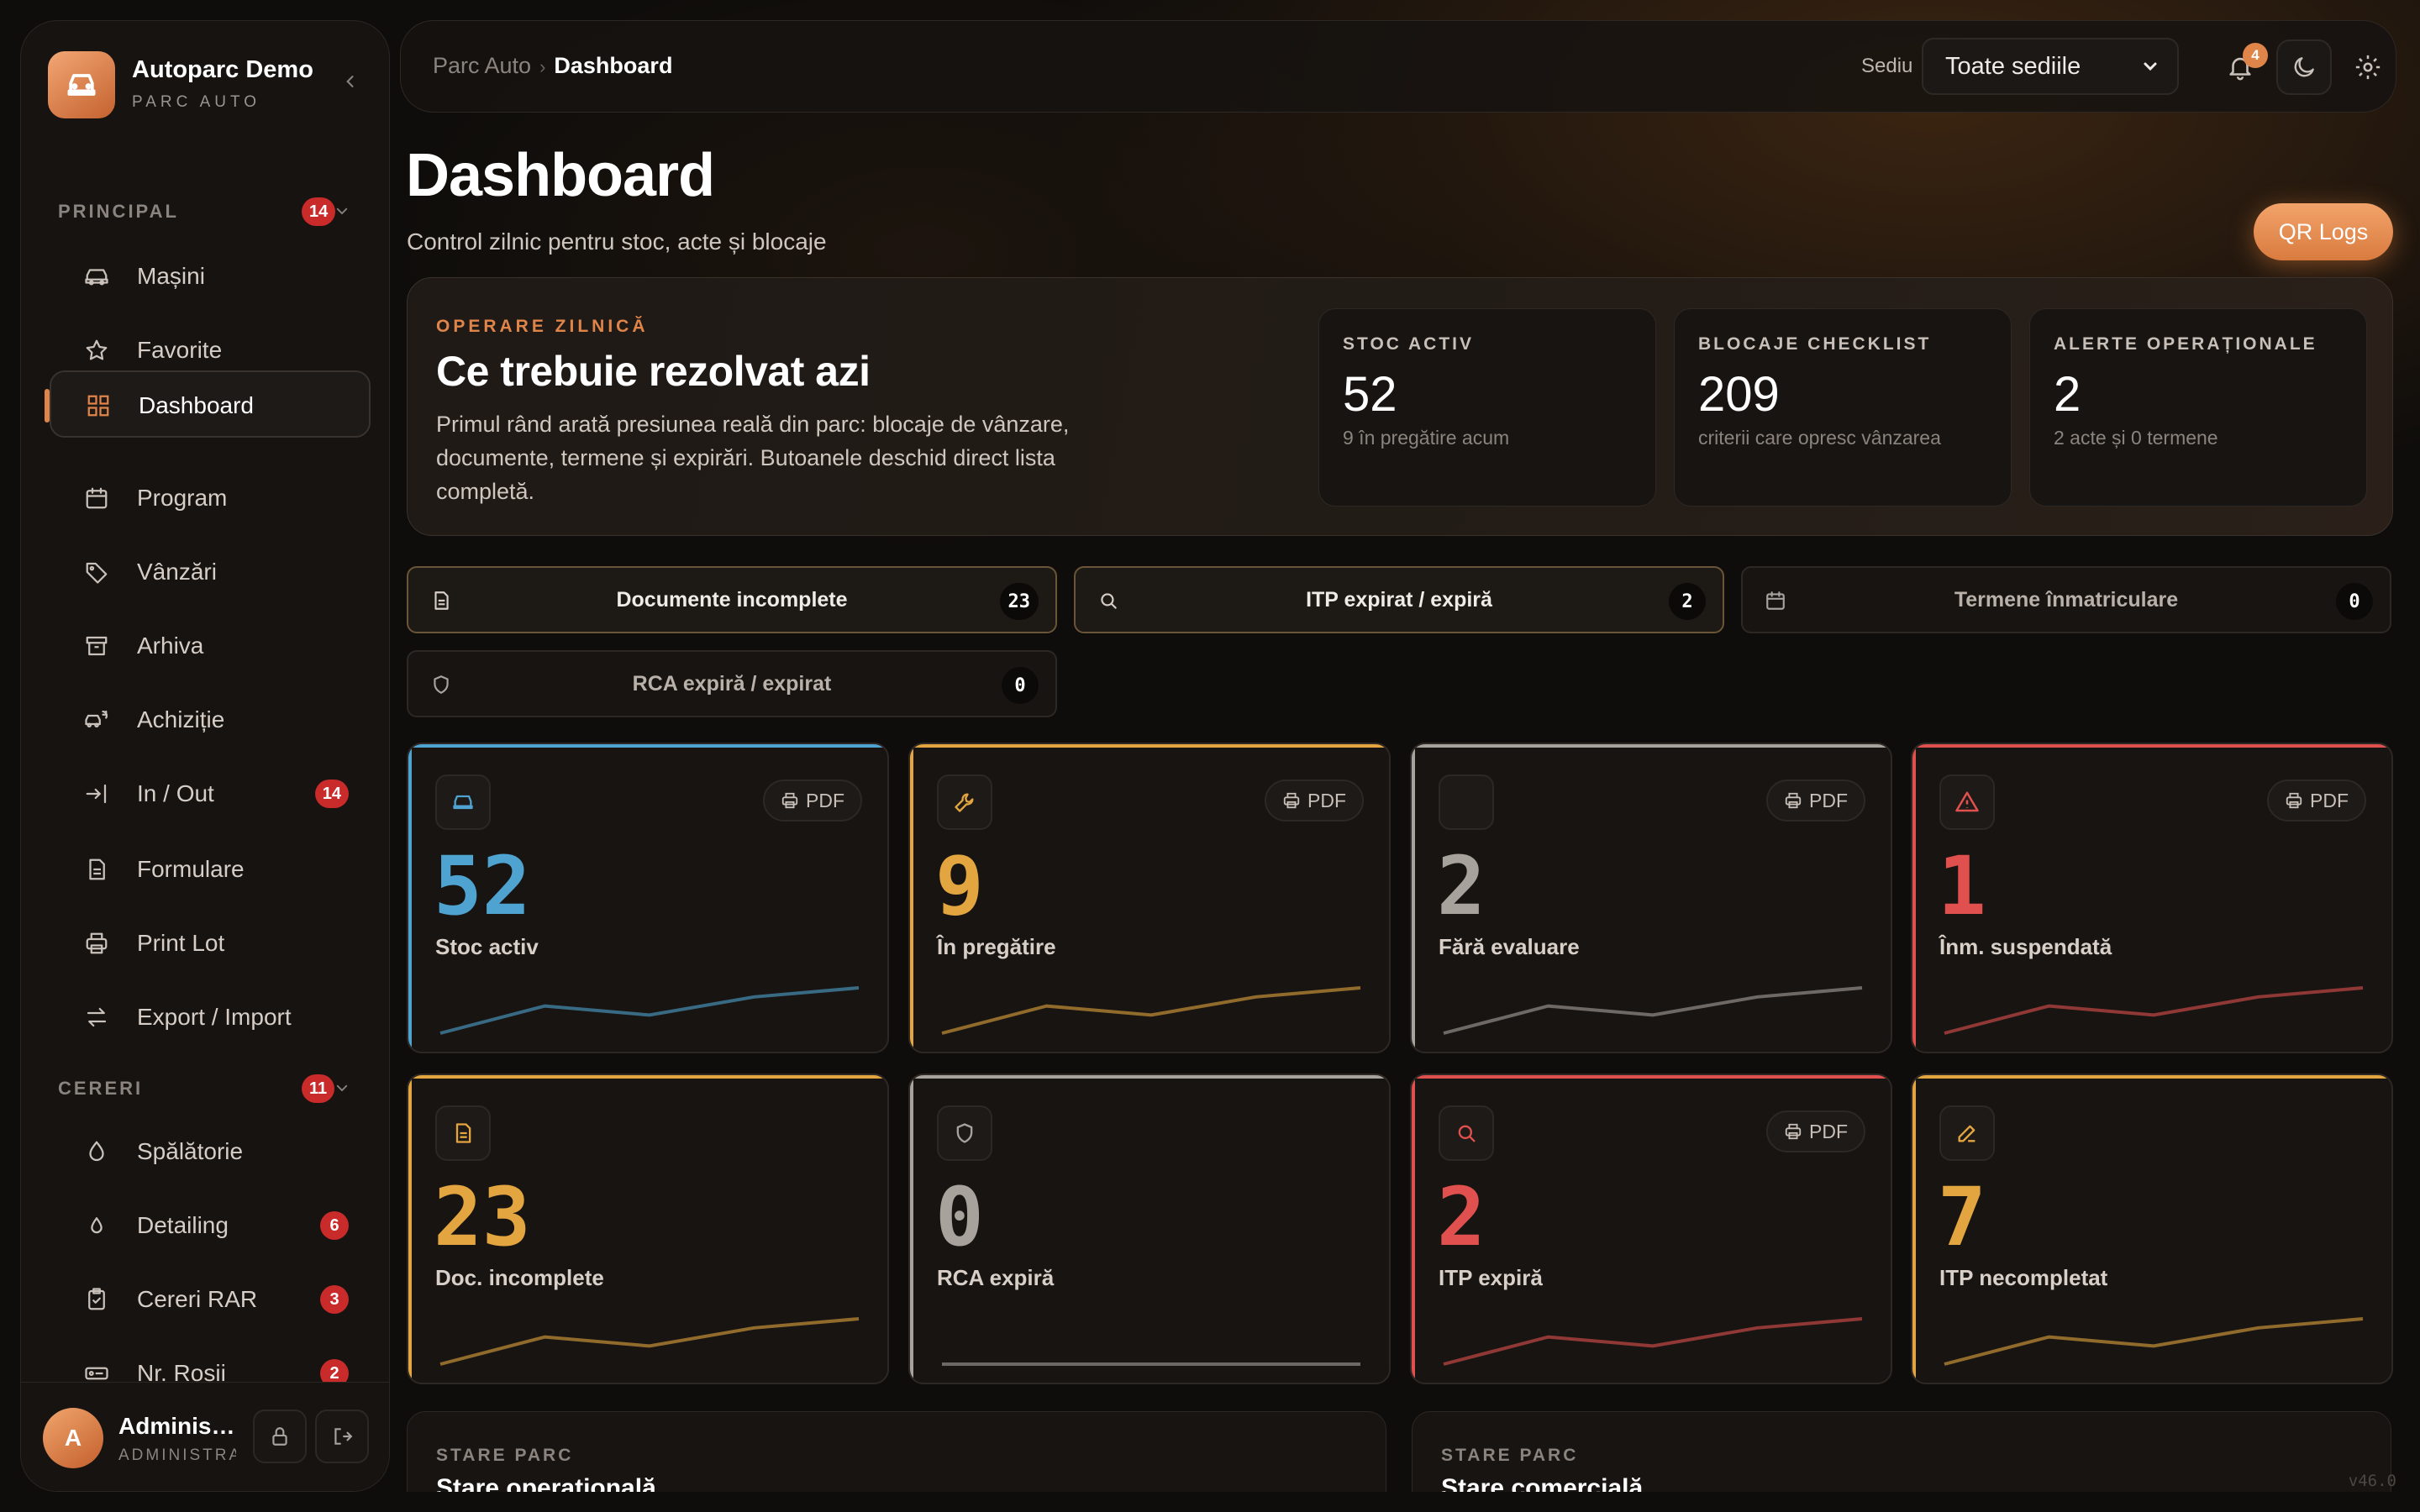 This screenshot has height=1512, width=2420. I want to click on kpi-card-fara-evaluare: PDF 2 Fără evaluare, so click(1651, 898).